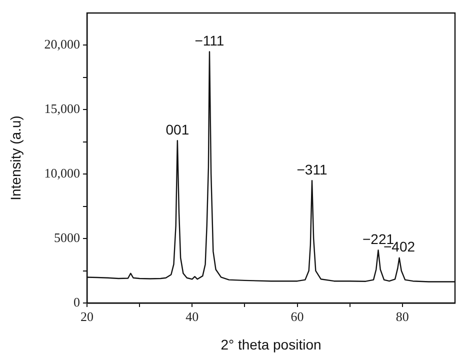  What do you see at coordinates (62, 108) in the screenshot?
I see `y-tick-label: 15,000` at bounding box center [62, 108].